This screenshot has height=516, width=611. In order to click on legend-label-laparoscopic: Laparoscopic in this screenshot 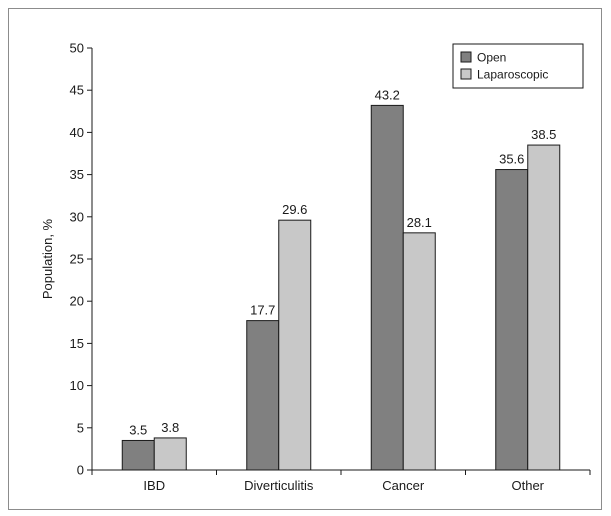, I will do `click(512, 75)`.